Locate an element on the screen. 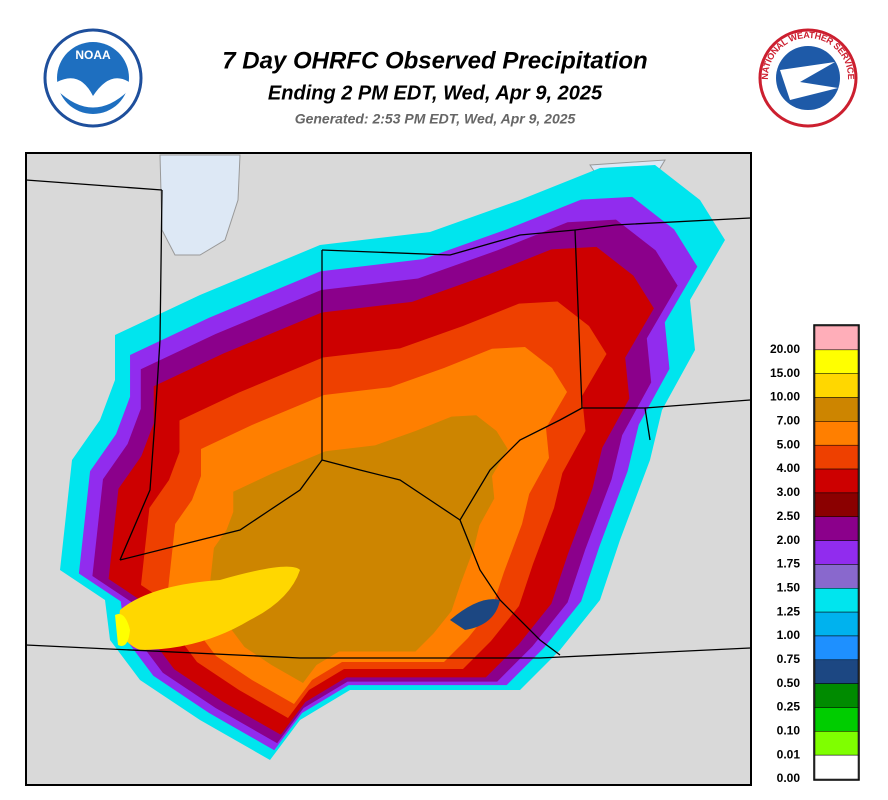 Image resolution: width=888 pixels, height=800 pixels. legend-label: 1.25 is located at coordinates (789, 611).